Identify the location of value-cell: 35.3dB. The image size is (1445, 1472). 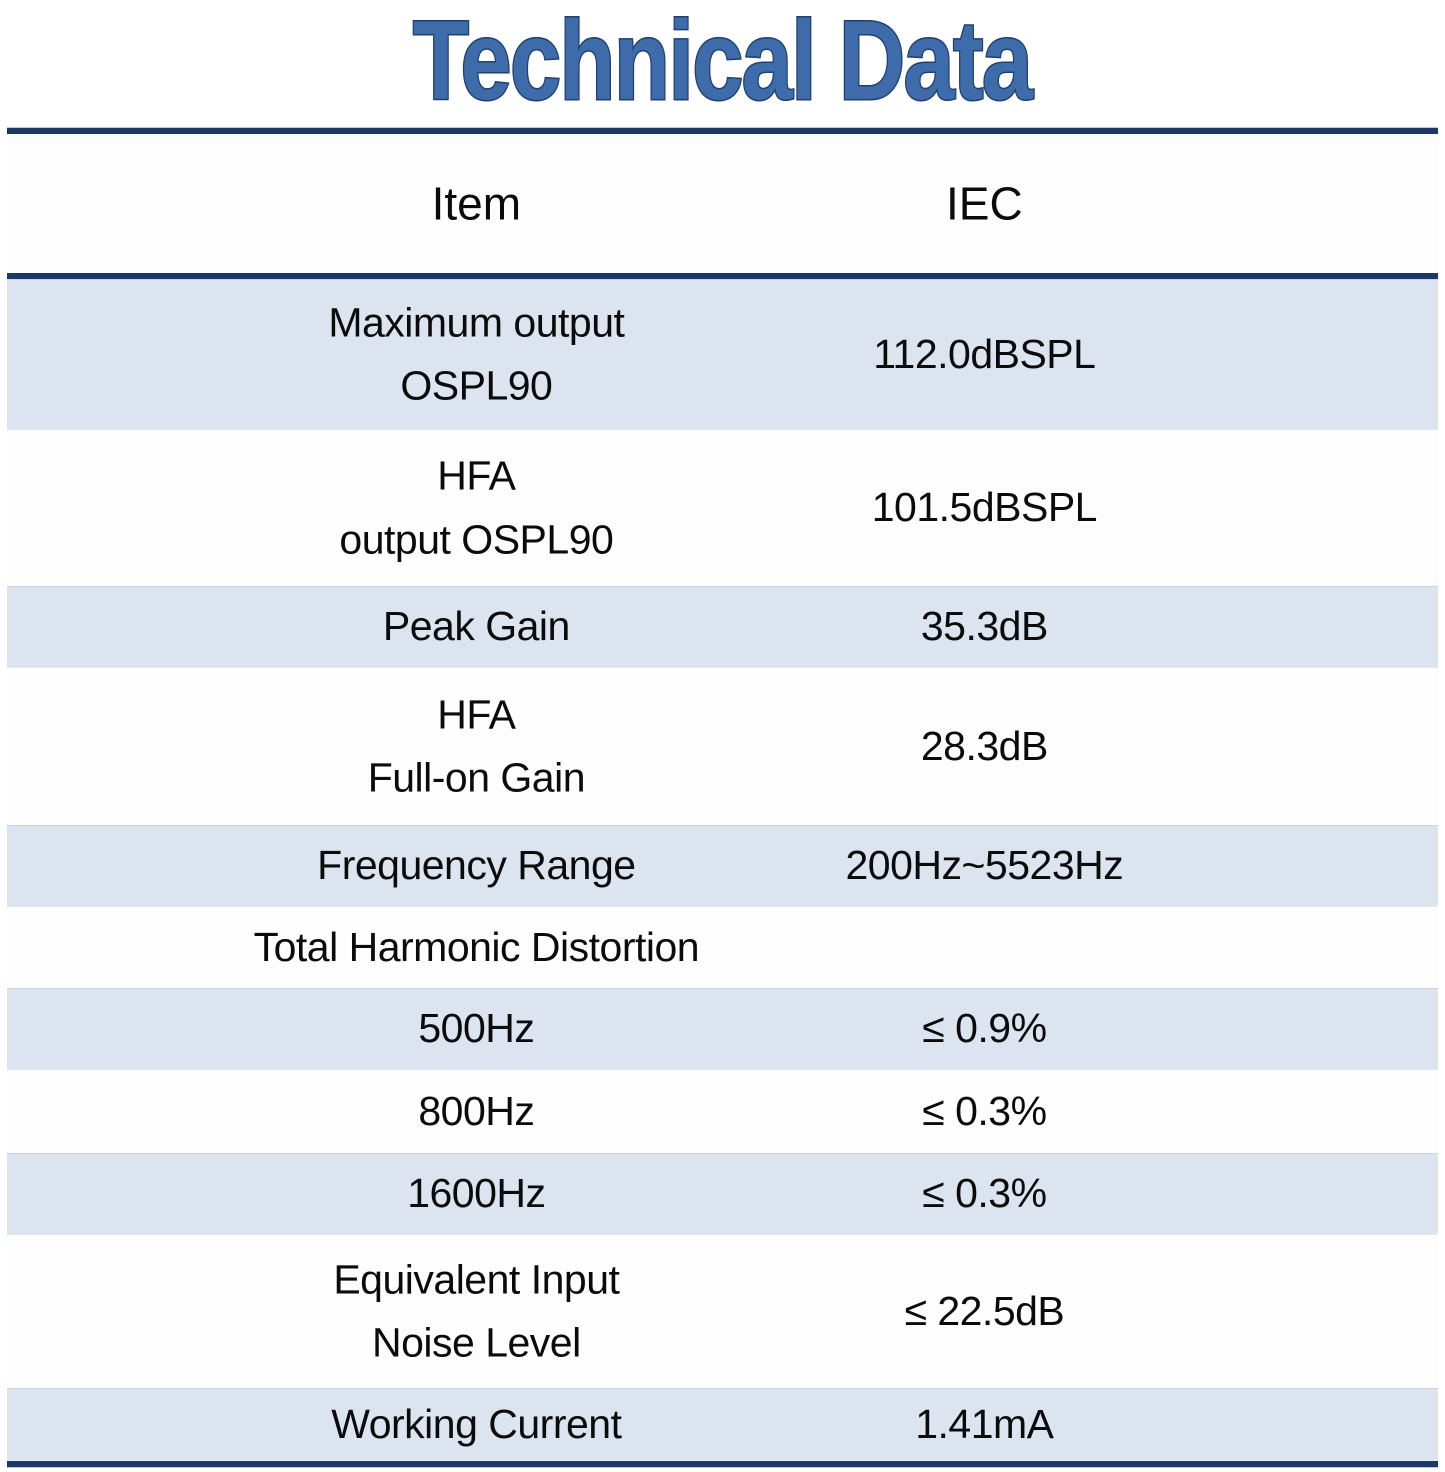
(984, 626).